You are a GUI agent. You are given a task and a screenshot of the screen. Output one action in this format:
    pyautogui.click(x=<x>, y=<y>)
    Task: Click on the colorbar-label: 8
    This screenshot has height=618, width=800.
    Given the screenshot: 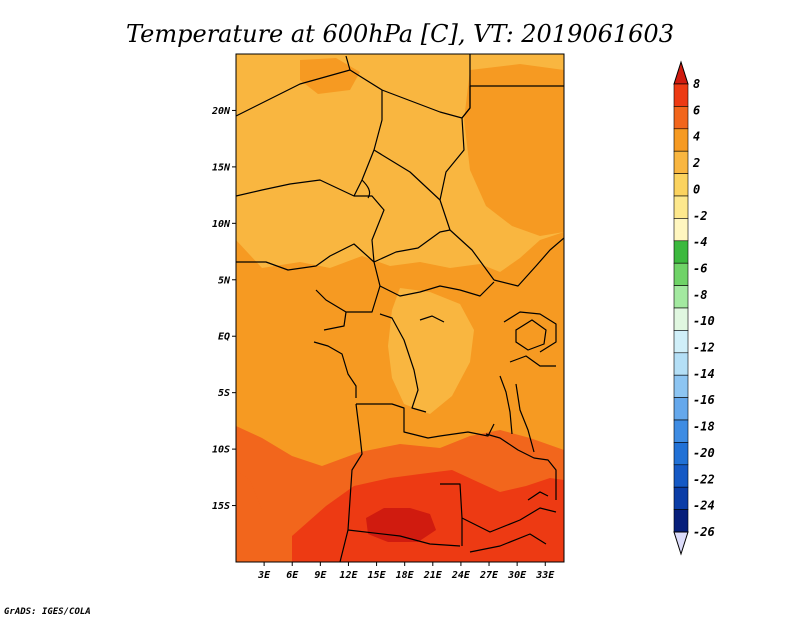 What is the action you would take?
    pyautogui.click(x=696, y=84)
    